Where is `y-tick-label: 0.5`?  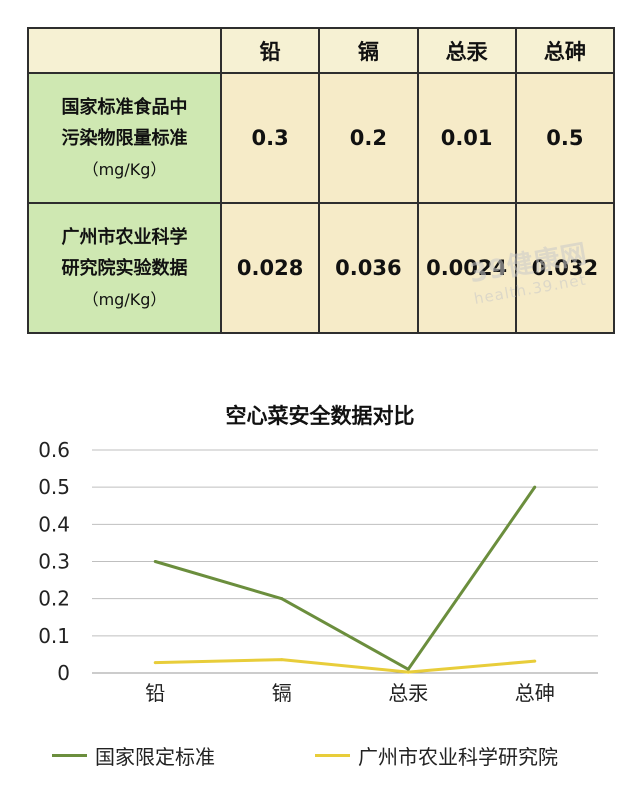 y-tick-label: 0.5 is located at coordinates (54, 487).